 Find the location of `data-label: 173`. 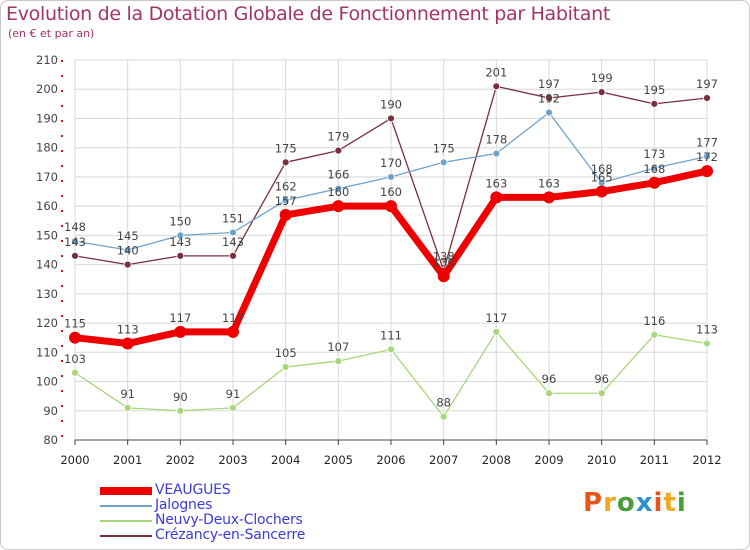

data-label: 173 is located at coordinates (654, 154).